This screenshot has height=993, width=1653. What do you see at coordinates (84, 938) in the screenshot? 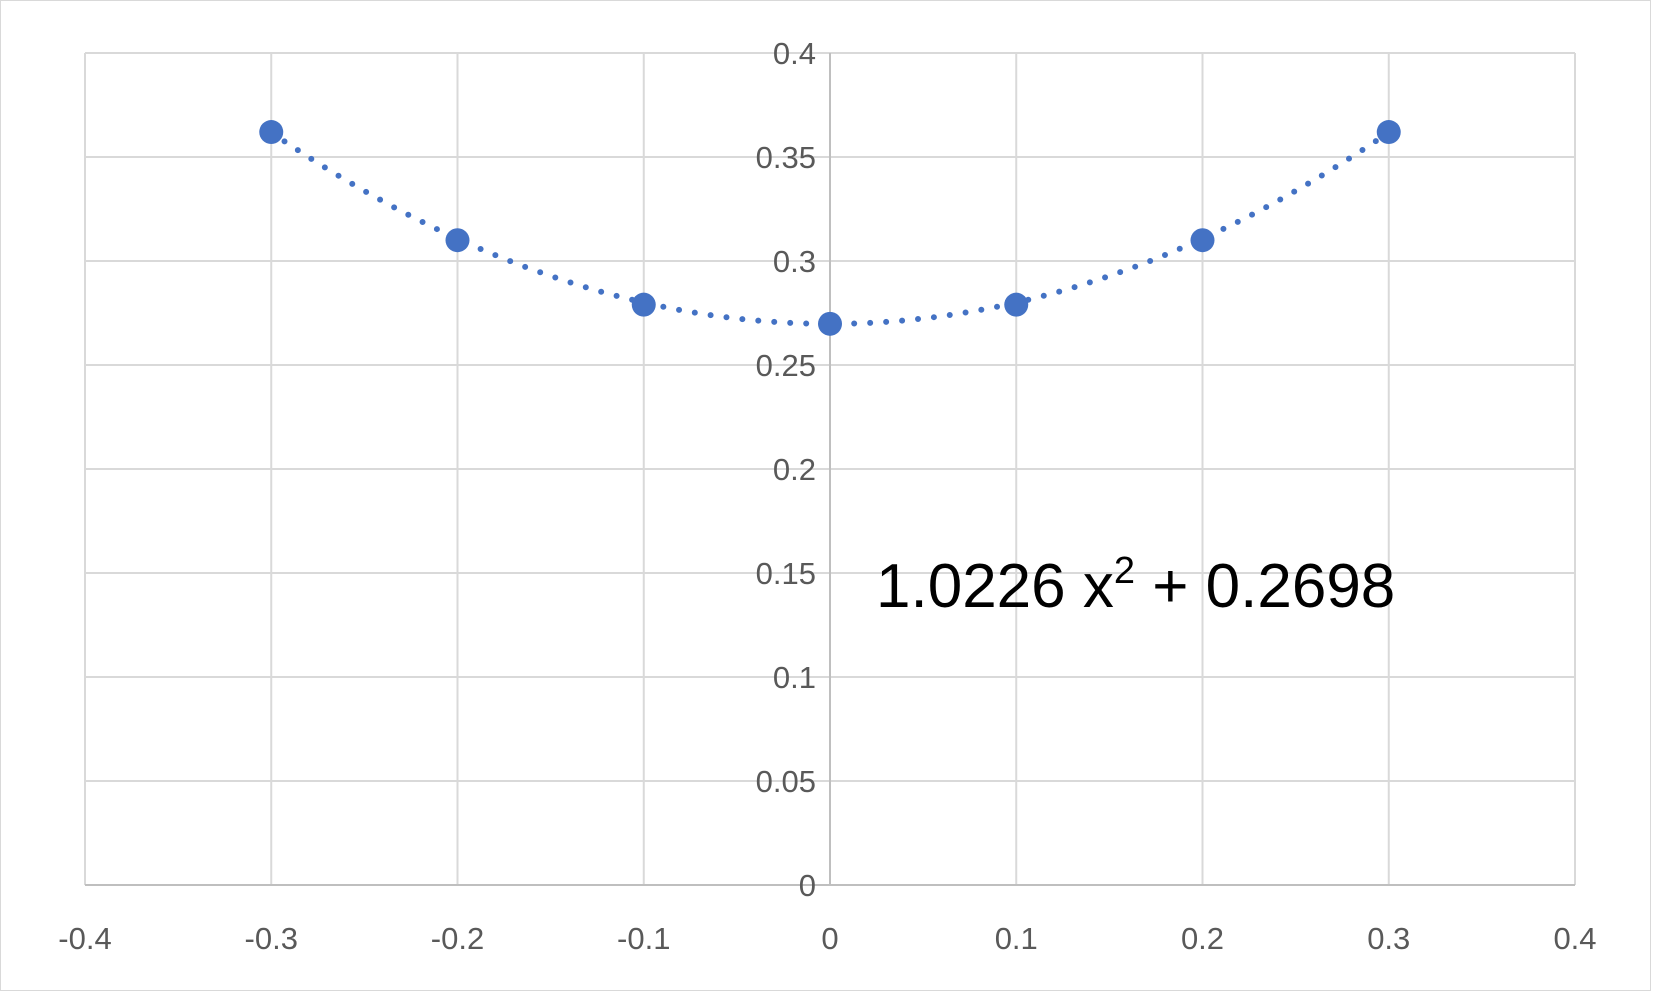
I see `x-tick-label: -0.4` at bounding box center [84, 938].